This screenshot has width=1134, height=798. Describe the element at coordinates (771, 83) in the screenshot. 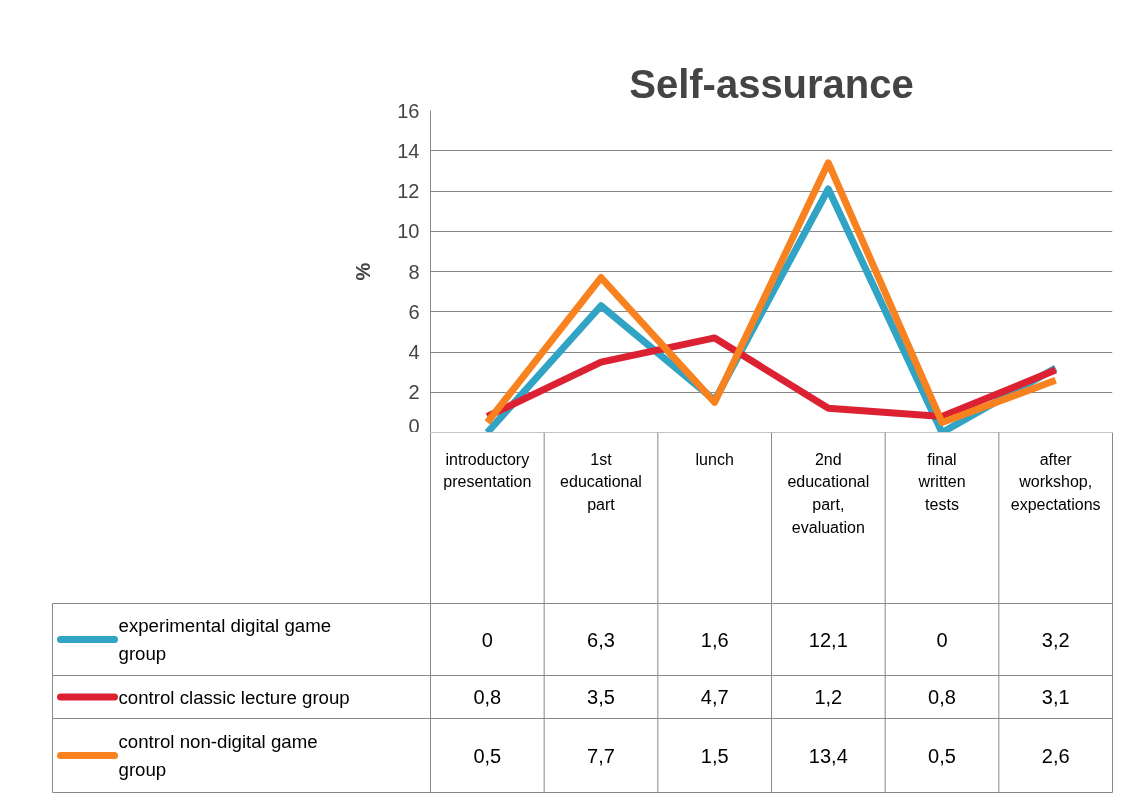

I see `chart-title: Self-assurance` at that location.